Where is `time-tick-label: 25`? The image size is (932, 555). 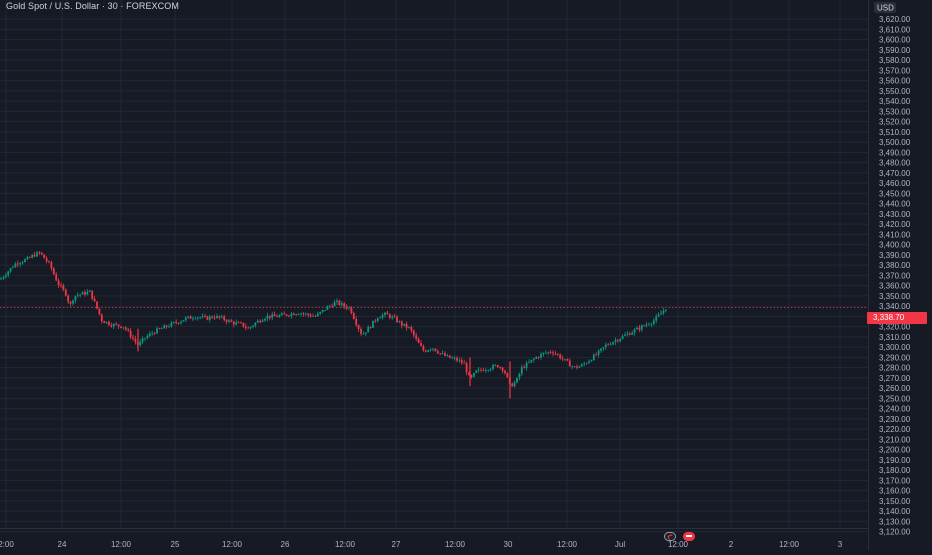
time-tick-label: 25 is located at coordinates (175, 544).